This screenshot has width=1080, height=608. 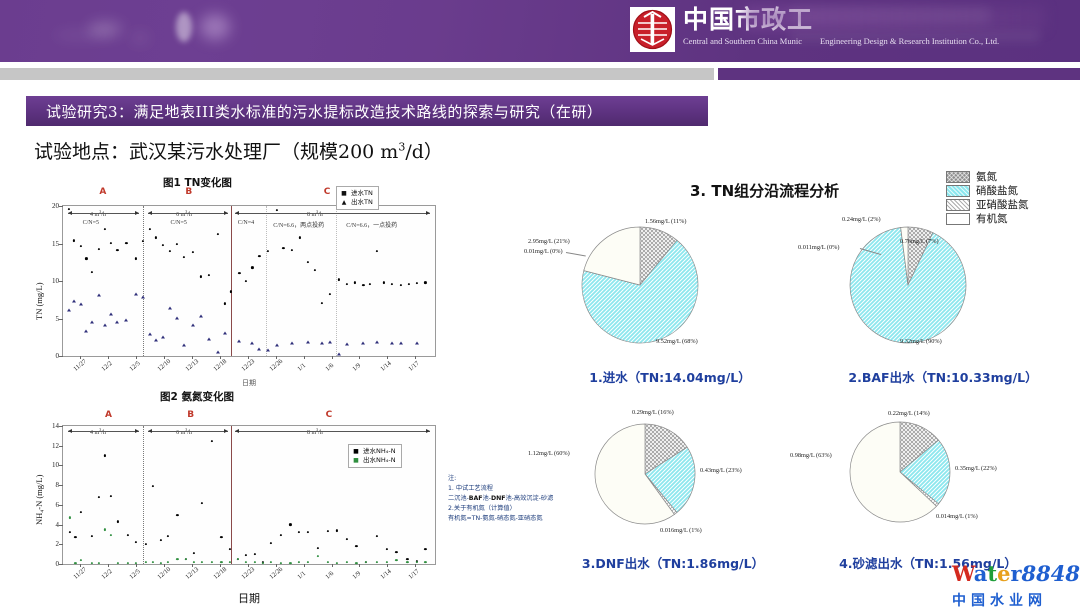 I want to click on figure1-title: 图1 TN变化图, so click(x=197, y=183).